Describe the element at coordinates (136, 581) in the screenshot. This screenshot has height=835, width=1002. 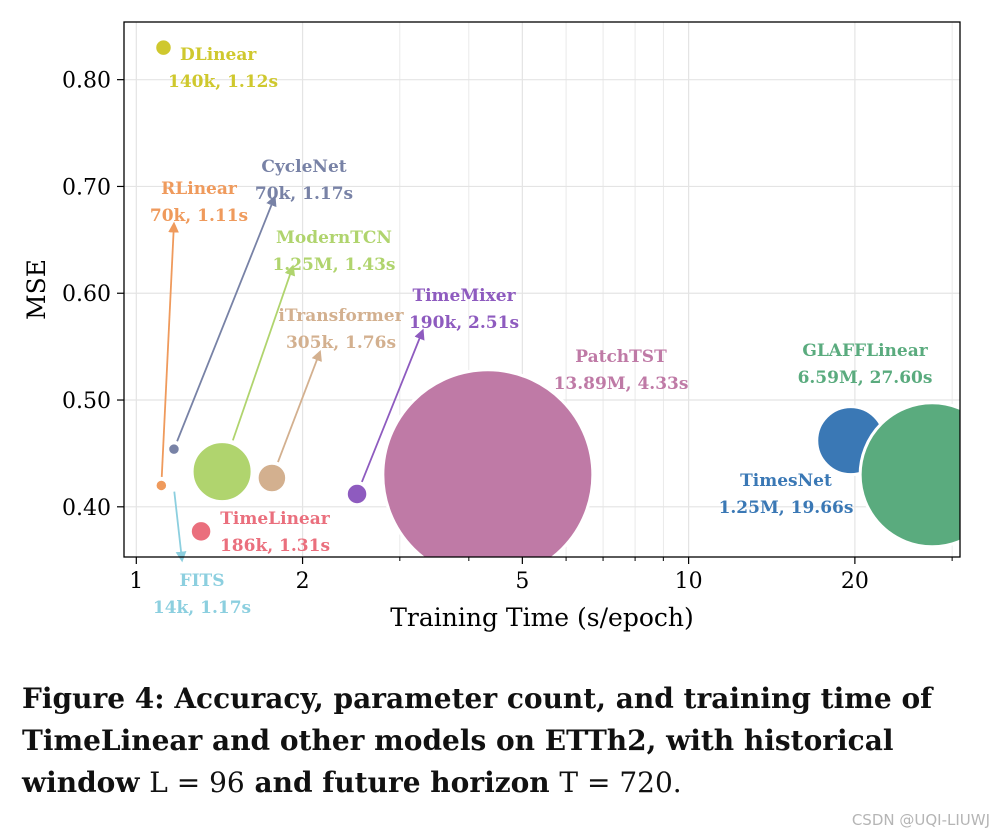
I see `x-tick-label: 1` at that location.